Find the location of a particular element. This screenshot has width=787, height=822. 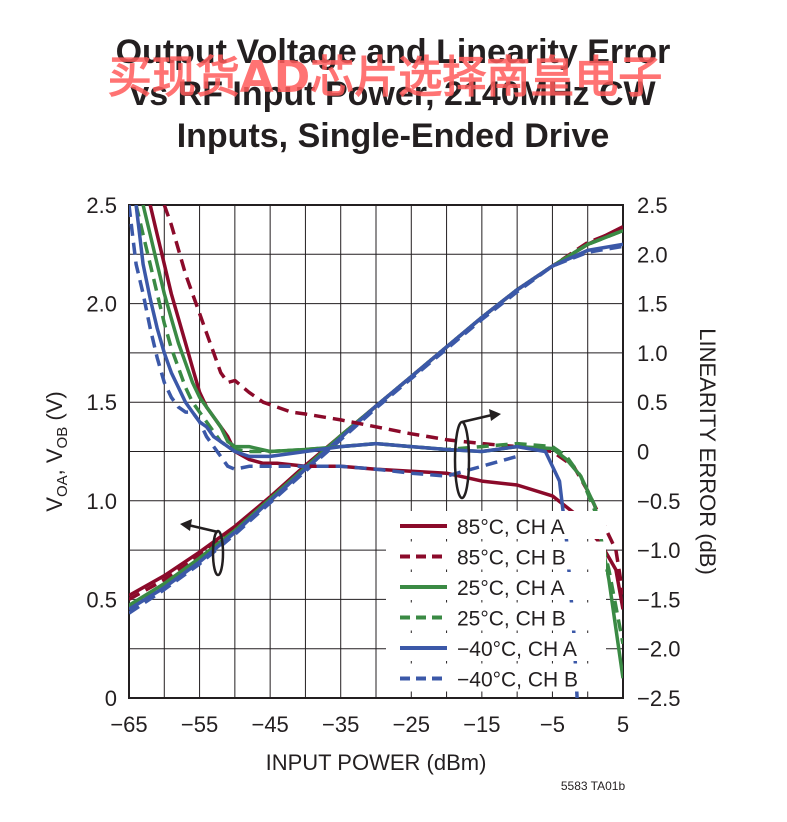

x-tick-label: −35 is located at coordinates (340, 724).